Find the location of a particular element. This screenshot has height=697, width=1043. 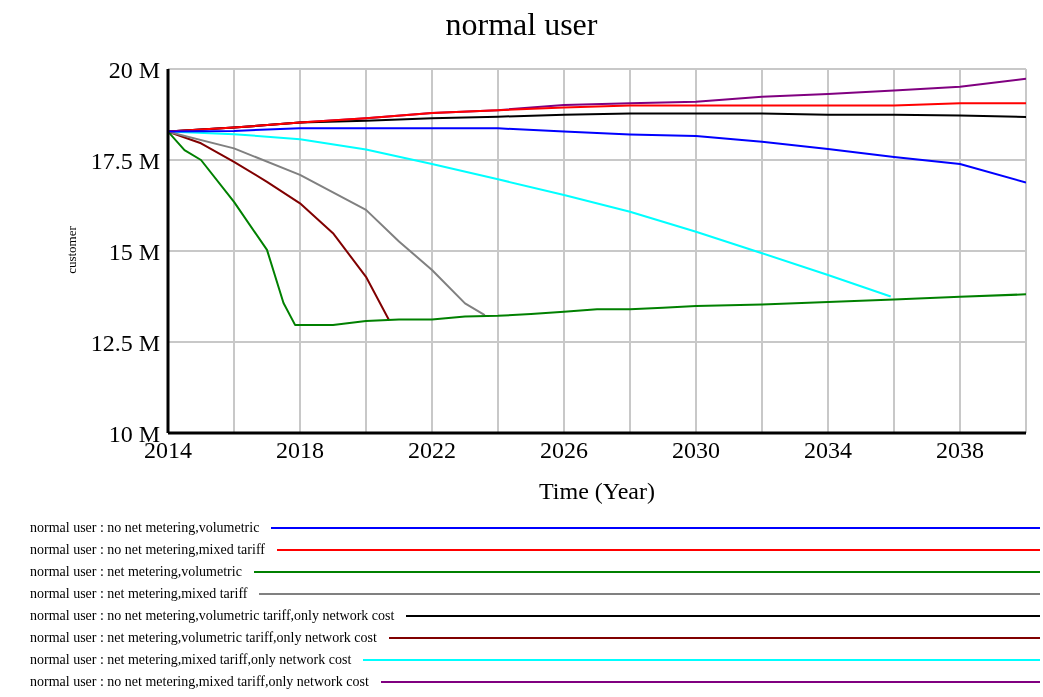

y-tick-label: 15 M is located at coordinates (134, 251).